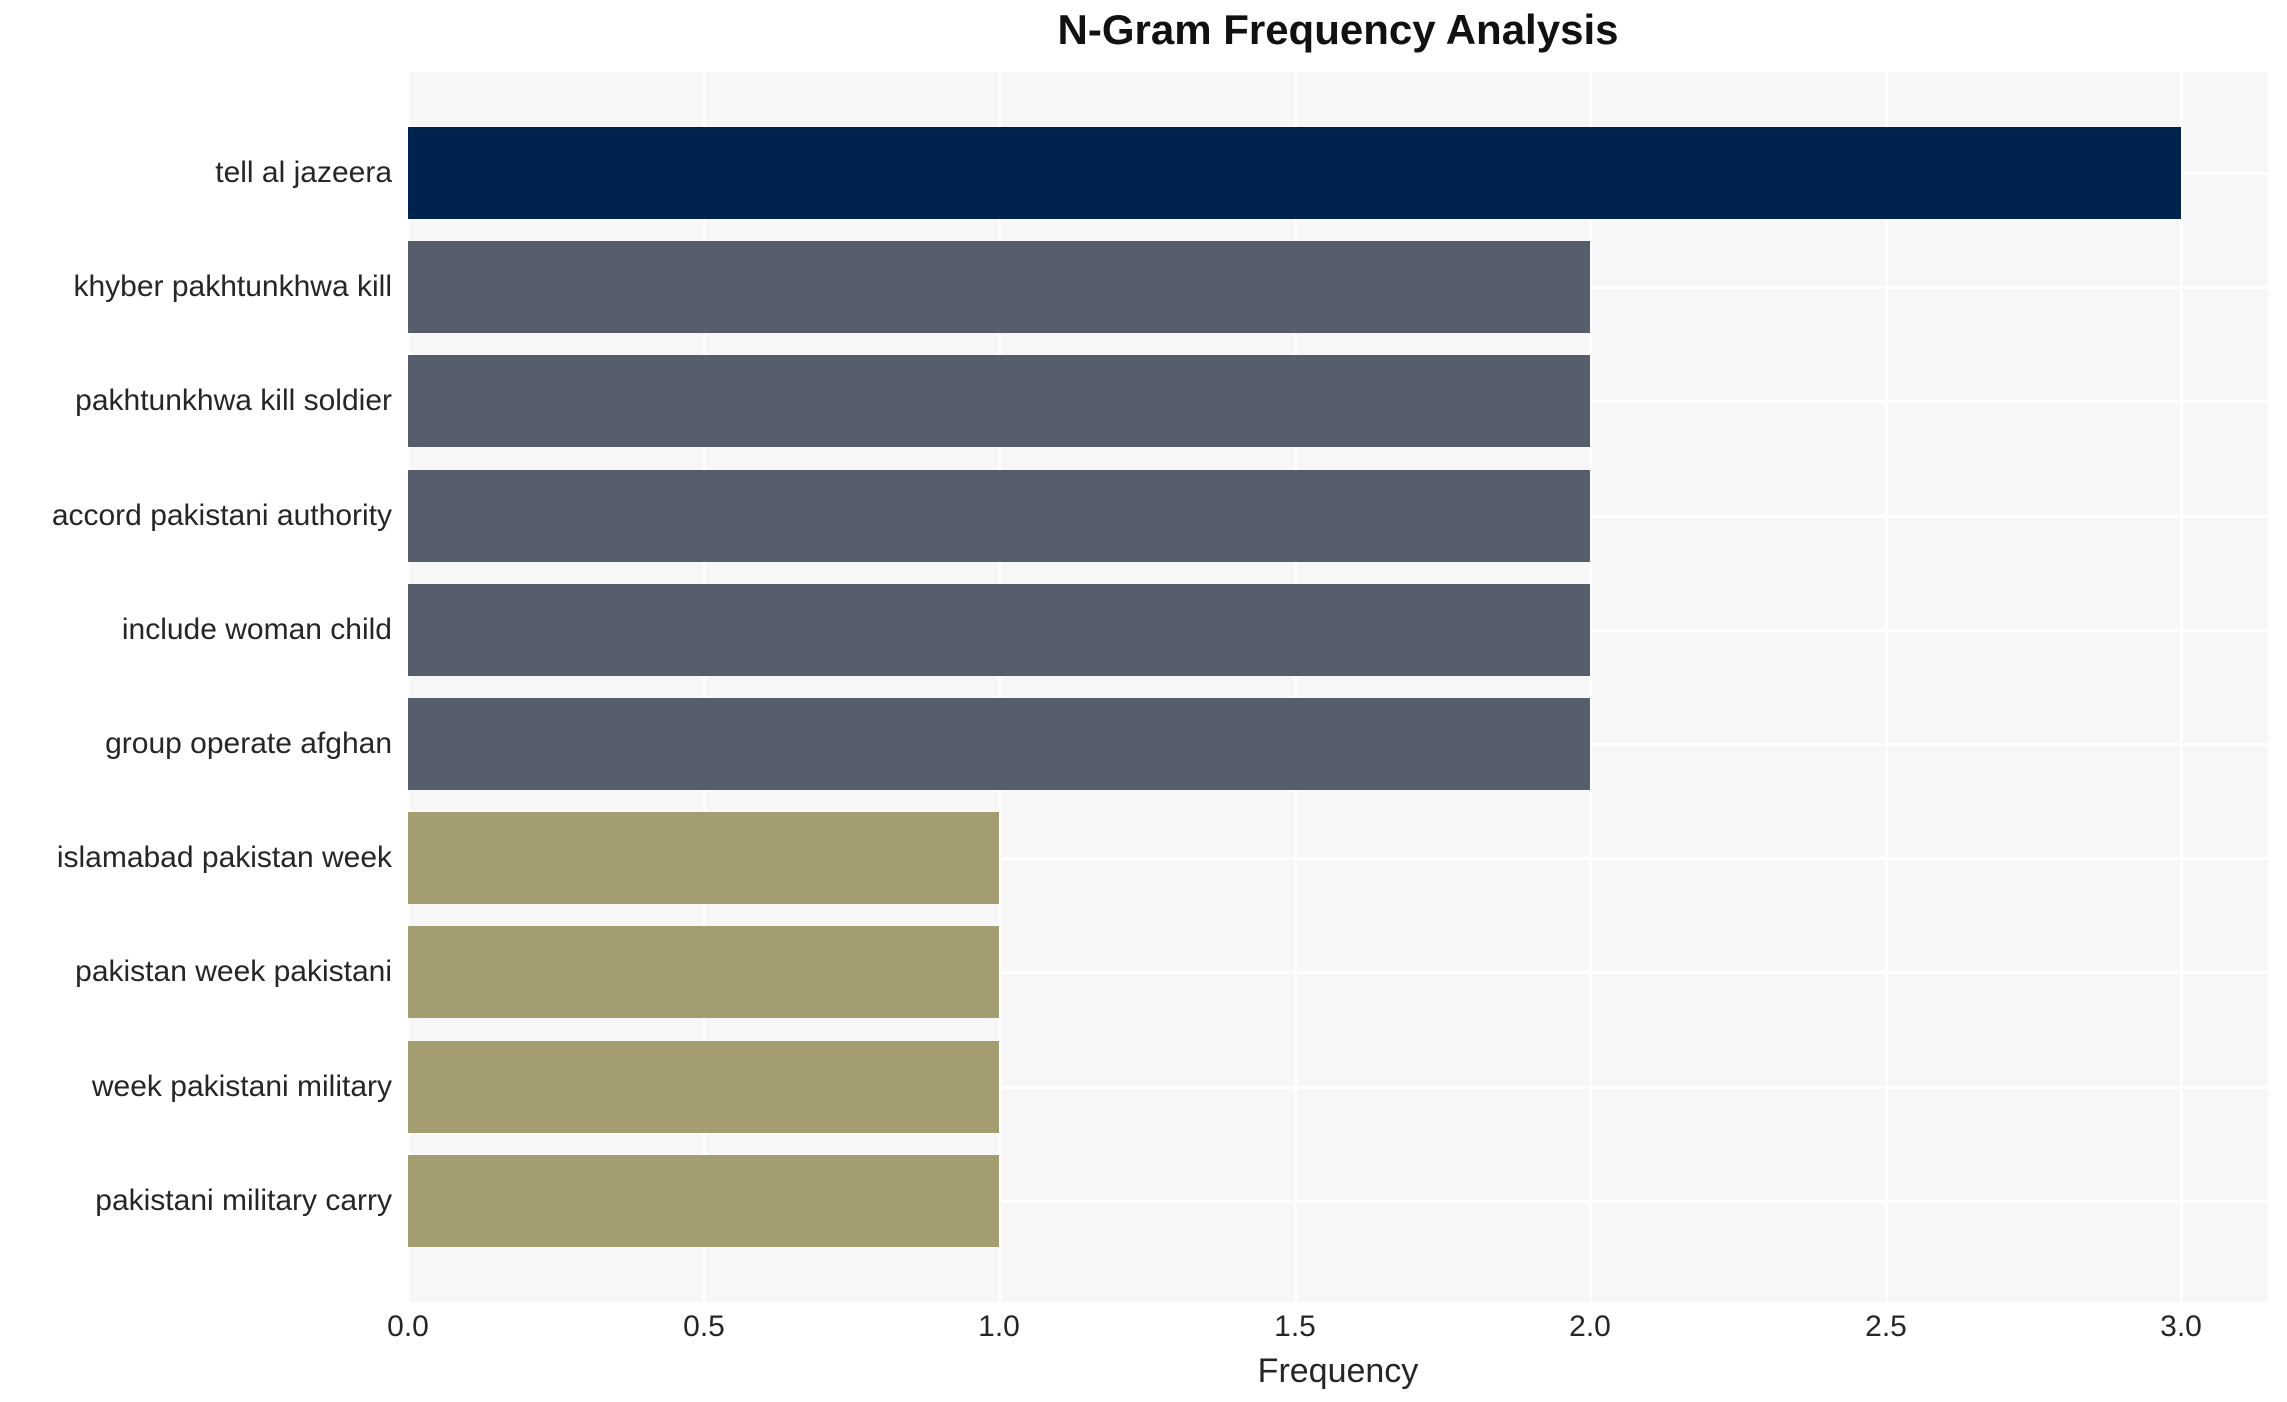 The height and width of the screenshot is (1402, 2287). What do you see at coordinates (1590, 1326) in the screenshot?
I see `x-tick-label: 2.0` at bounding box center [1590, 1326].